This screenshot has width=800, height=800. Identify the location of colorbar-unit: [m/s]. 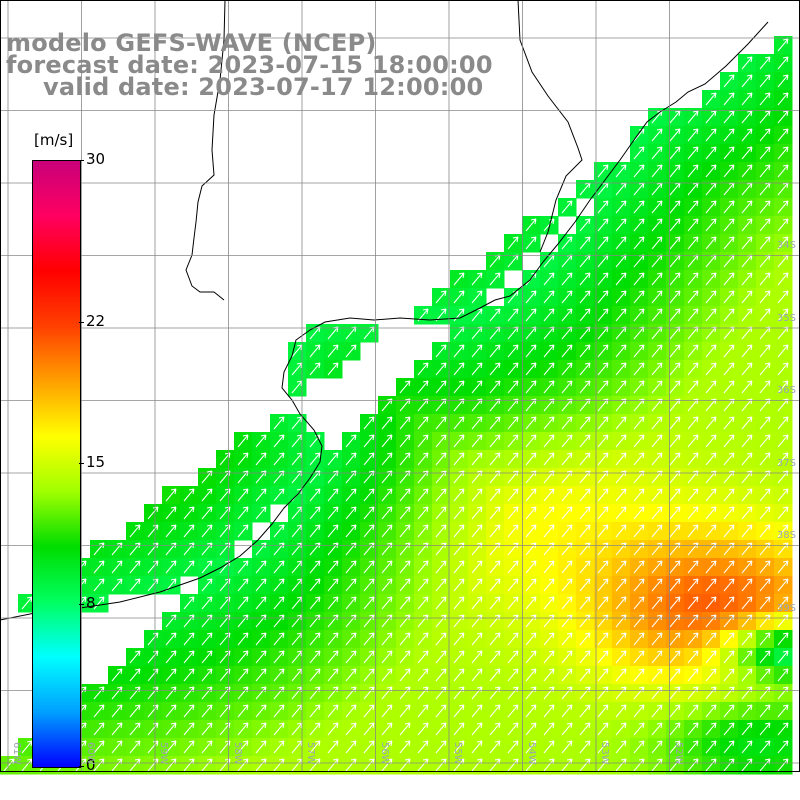
(54, 140).